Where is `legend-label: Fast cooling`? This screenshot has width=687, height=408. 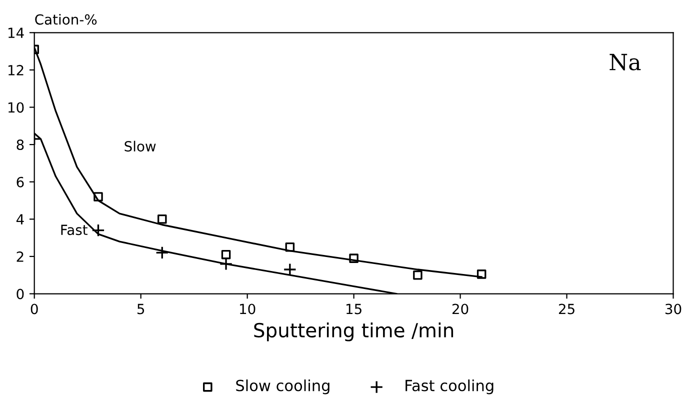 legend-label: Fast cooling is located at coordinates (450, 386).